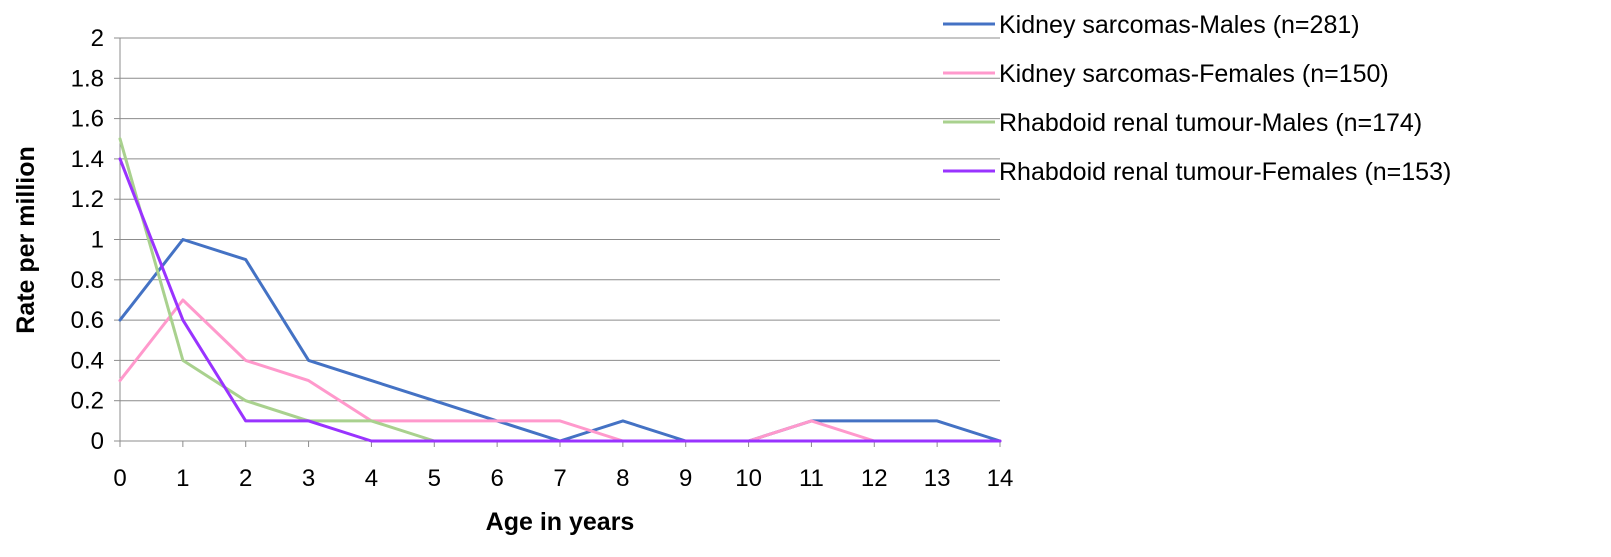 The image size is (1611, 557). I want to click on x-tick-label: 1, so click(182, 478).